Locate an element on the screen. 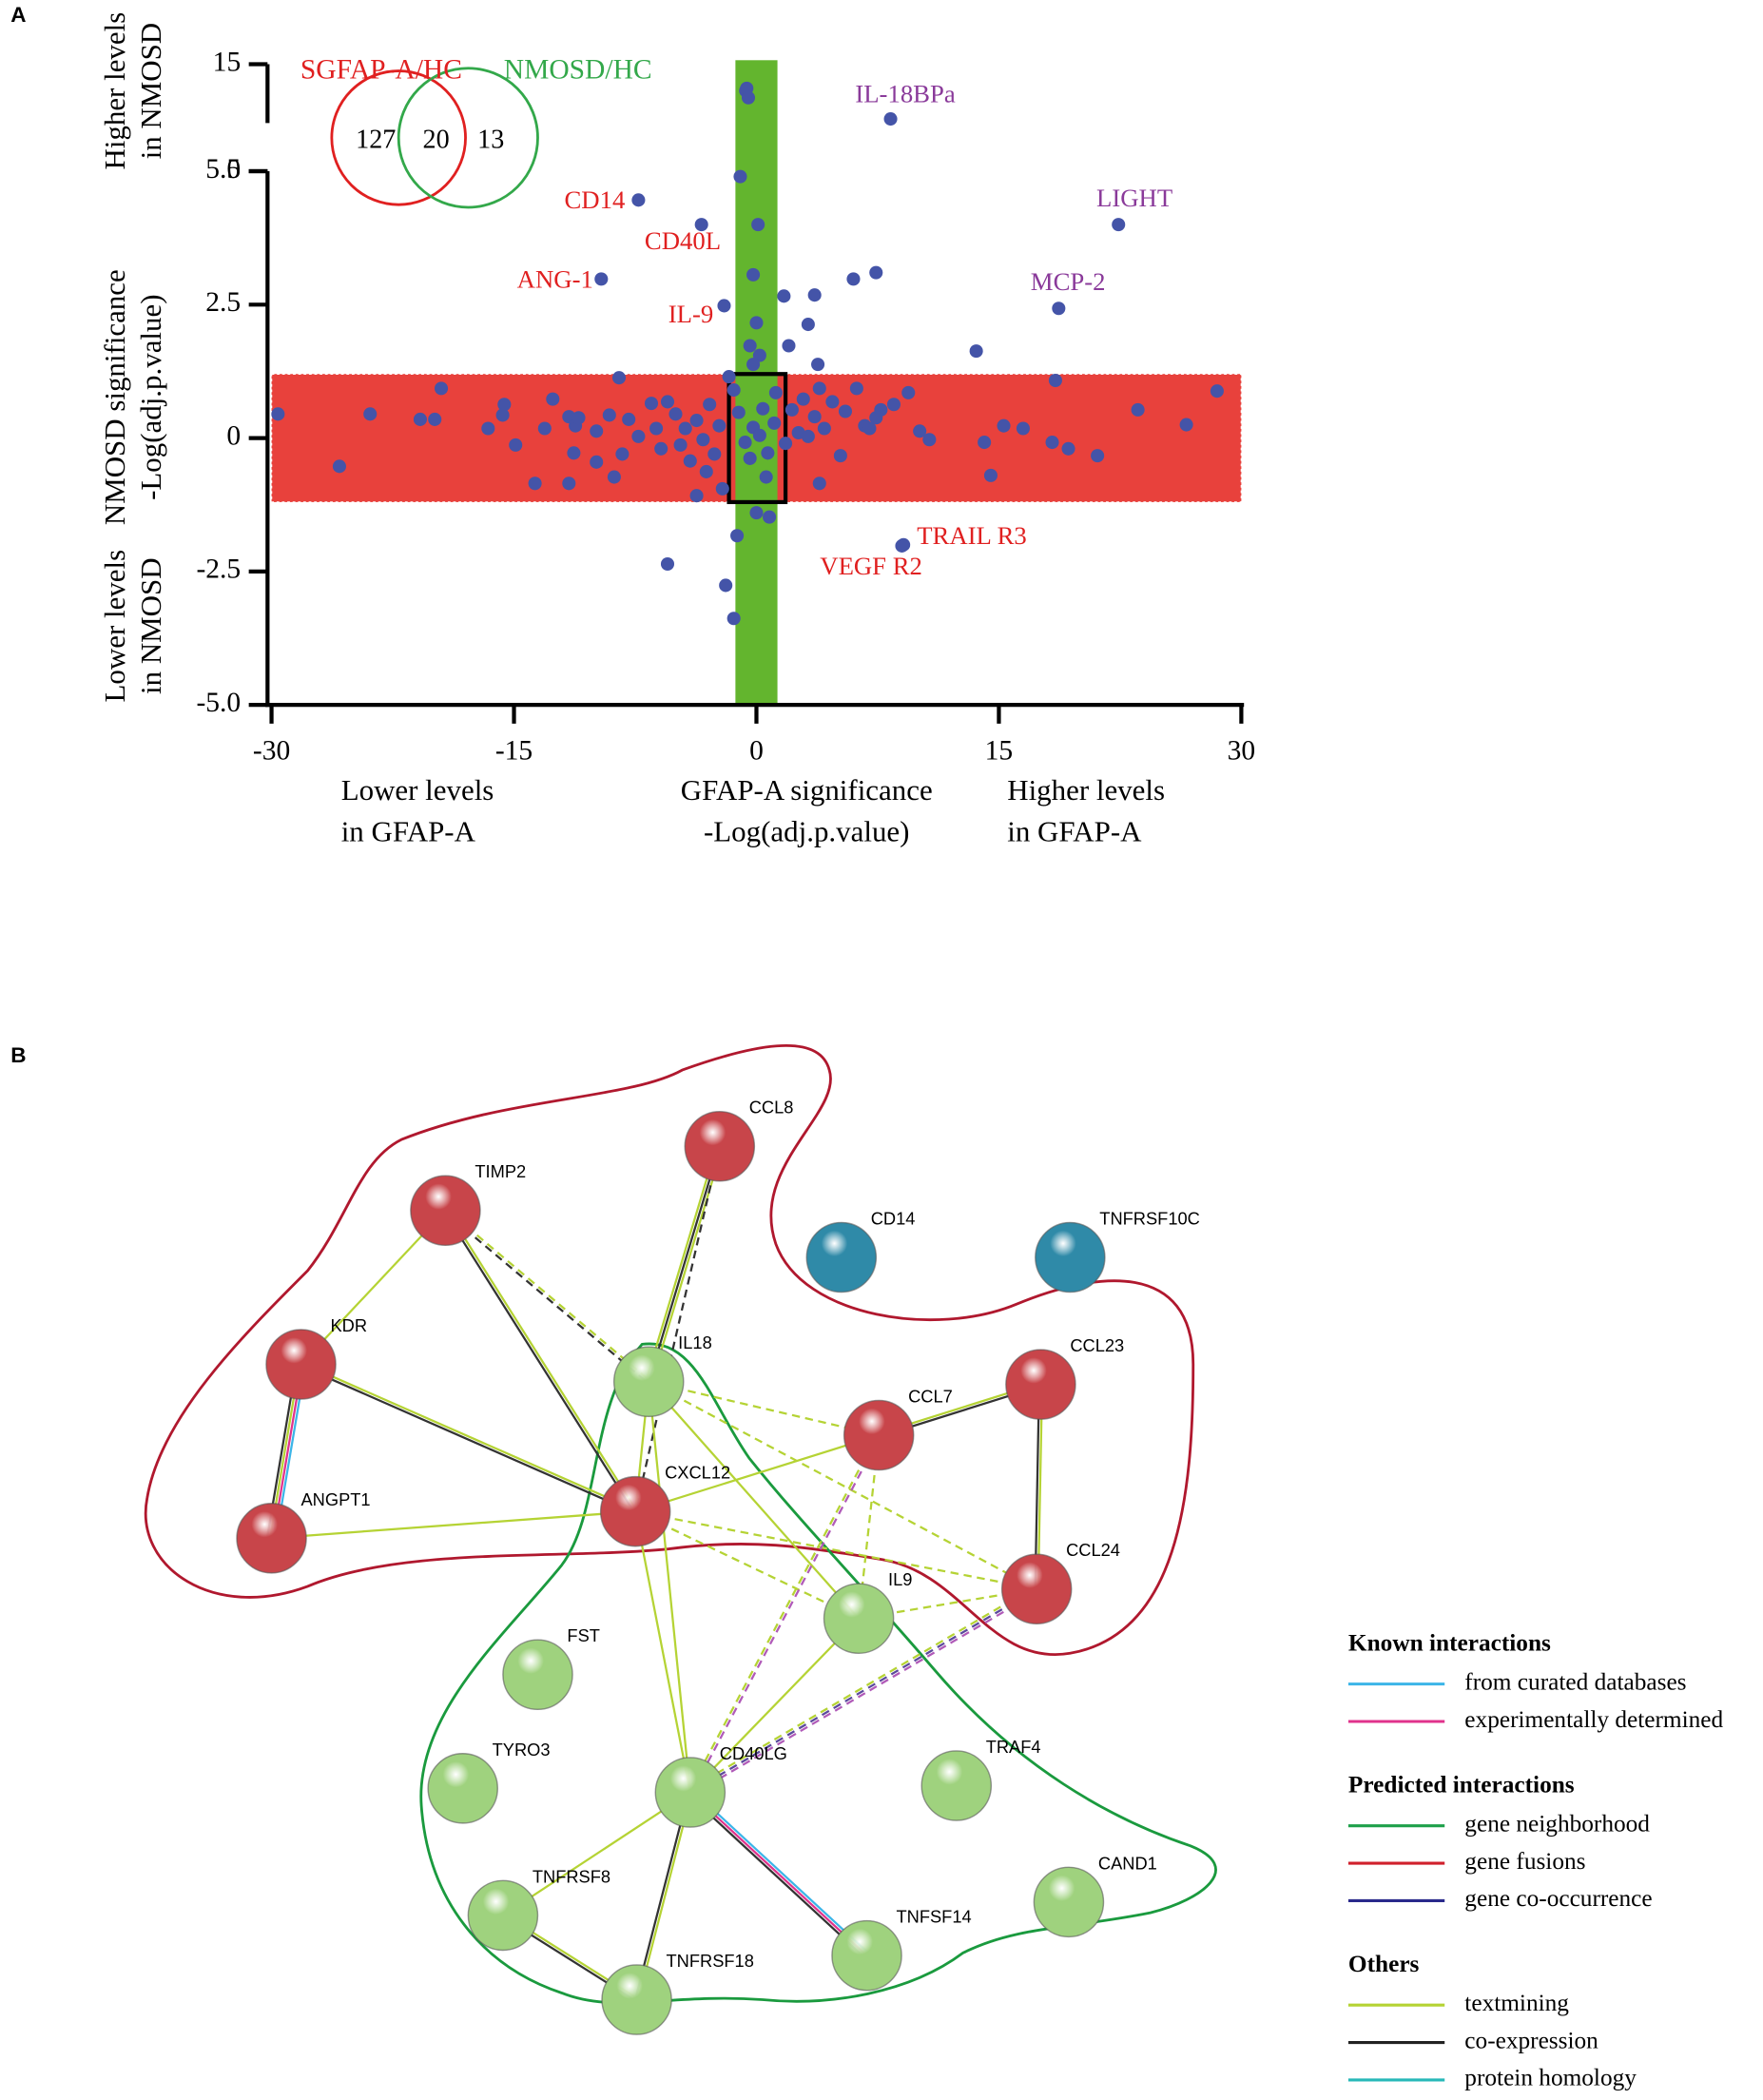  protein-label: CCL24 is located at coordinates (1093, 1550).